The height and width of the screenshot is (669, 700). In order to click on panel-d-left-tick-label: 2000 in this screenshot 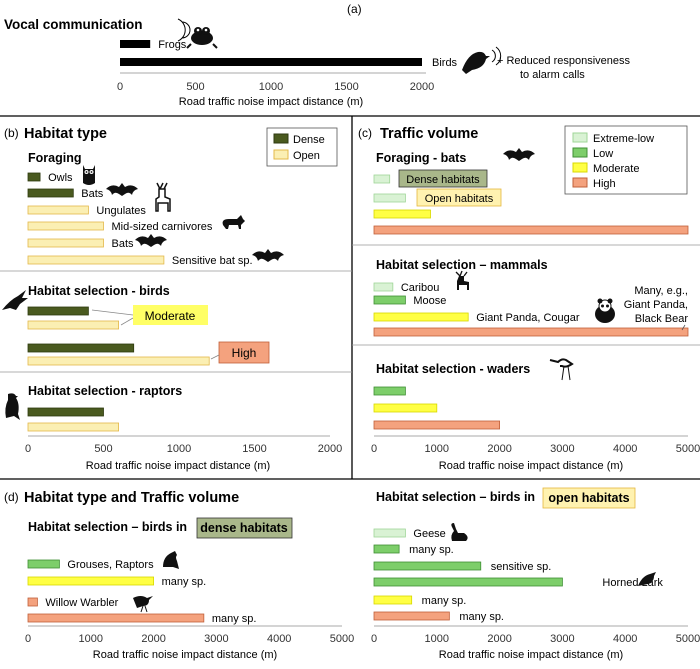, I will do `click(153, 639)`.